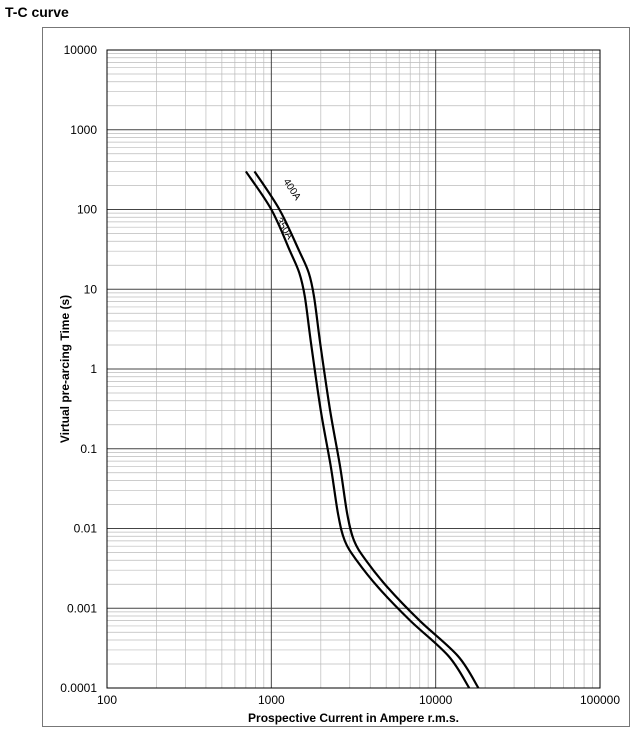 The width and height of the screenshot is (642, 740). I want to click on curve-label-400a: 400A, so click(292, 190).